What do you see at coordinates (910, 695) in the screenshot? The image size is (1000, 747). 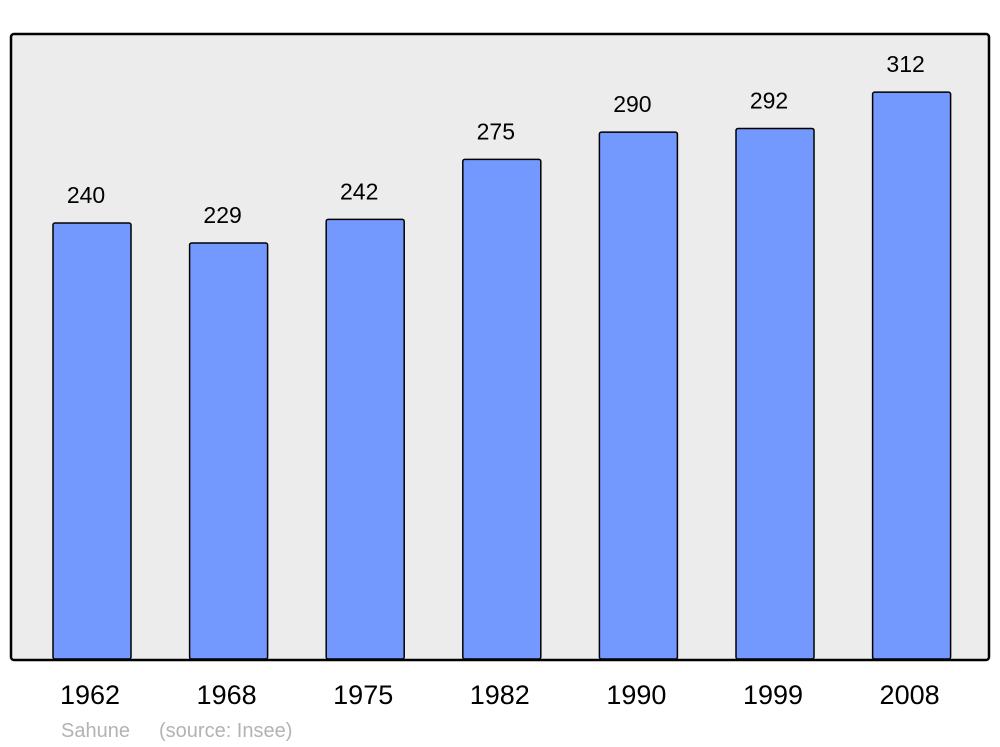 I see `x-tick-label: 2008` at bounding box center [910, 695].